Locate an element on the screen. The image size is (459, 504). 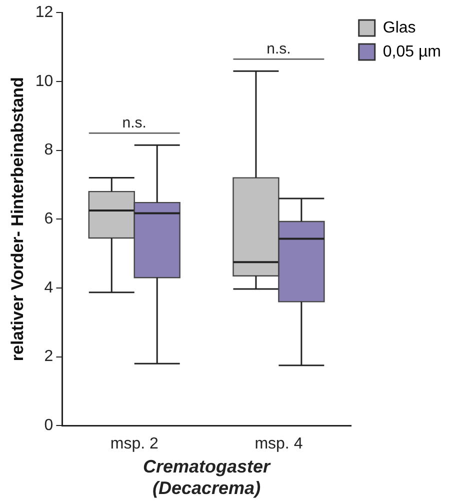
x-tick-label: msp. 2 is located at coordinates (134, 444).